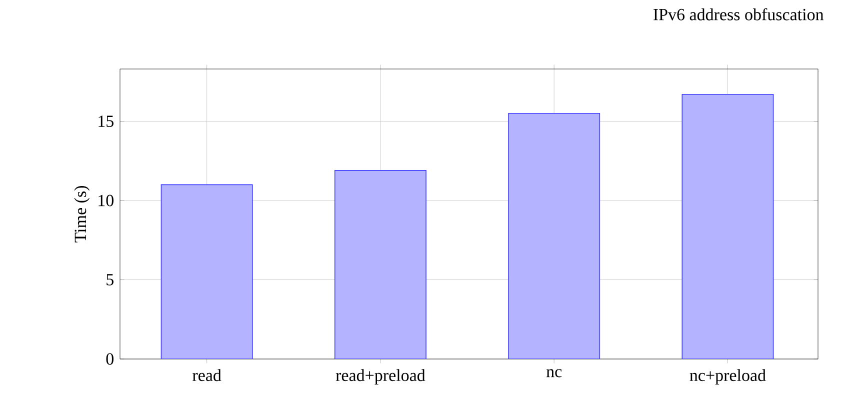 This screenshot has height=418, width=843. Describe the element at coordinates (554, 373) in the screenshot. I see `x-tick-label: nc` at that location.